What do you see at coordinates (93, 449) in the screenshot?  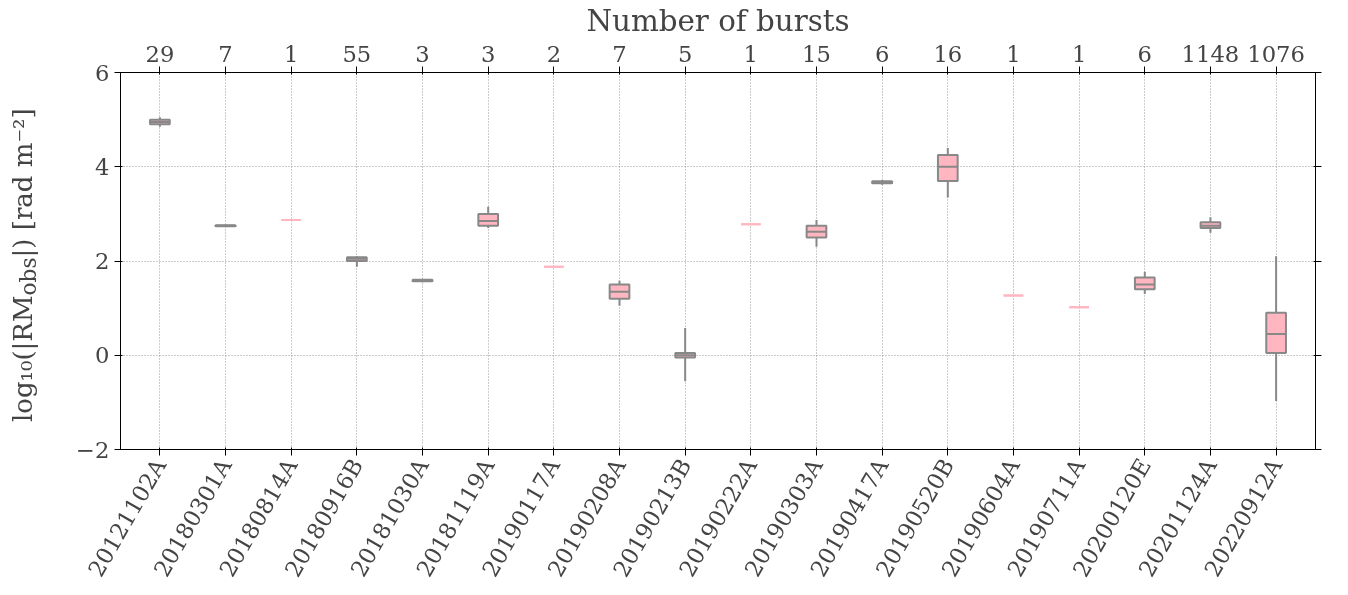 I see `y-tick-label: −2` at bounding box center [93, 449].